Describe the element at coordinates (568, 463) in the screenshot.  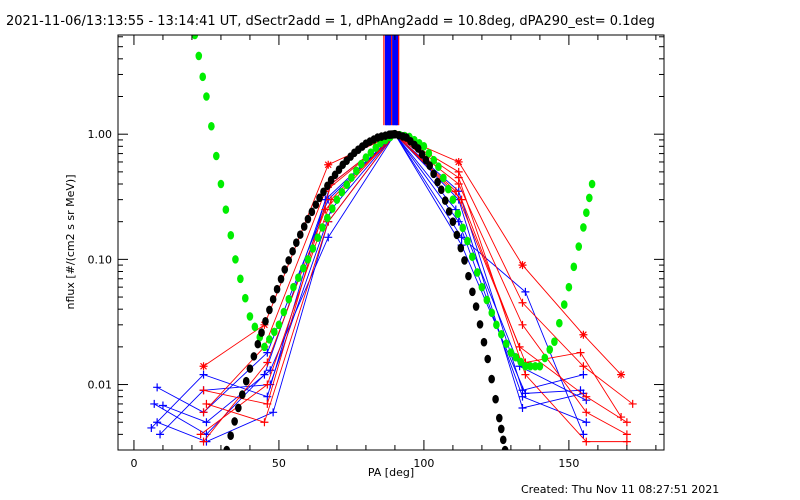
I see `x-tick-label: 150` at that location.